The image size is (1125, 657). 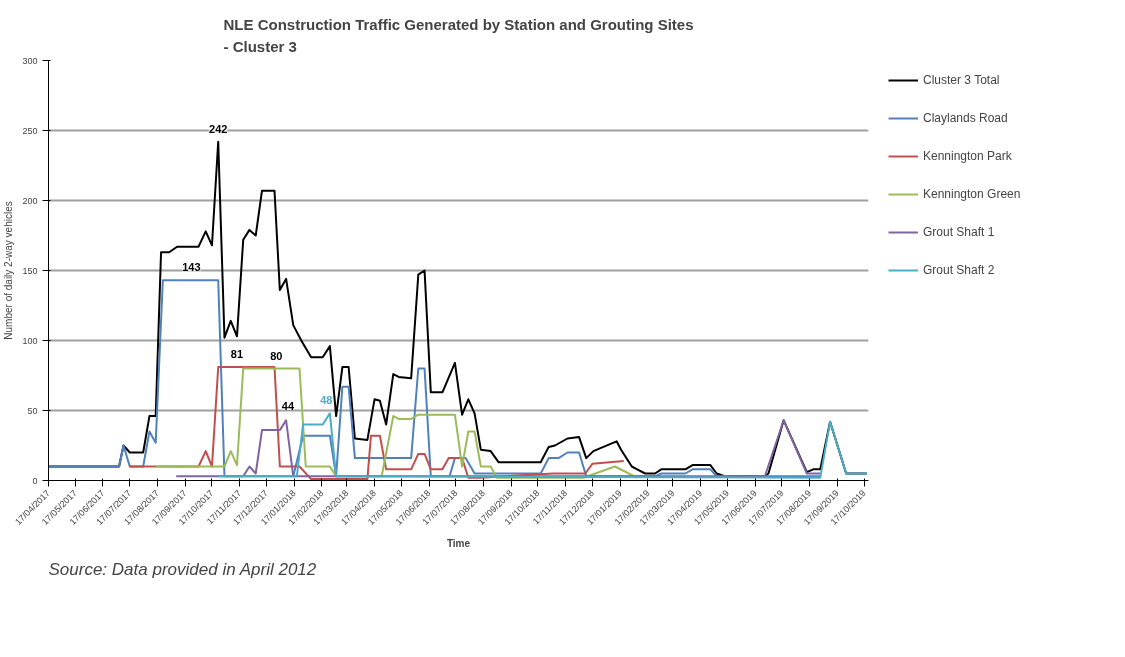 I want to click on y-tick-label: 150, so click(x=30, y=270).